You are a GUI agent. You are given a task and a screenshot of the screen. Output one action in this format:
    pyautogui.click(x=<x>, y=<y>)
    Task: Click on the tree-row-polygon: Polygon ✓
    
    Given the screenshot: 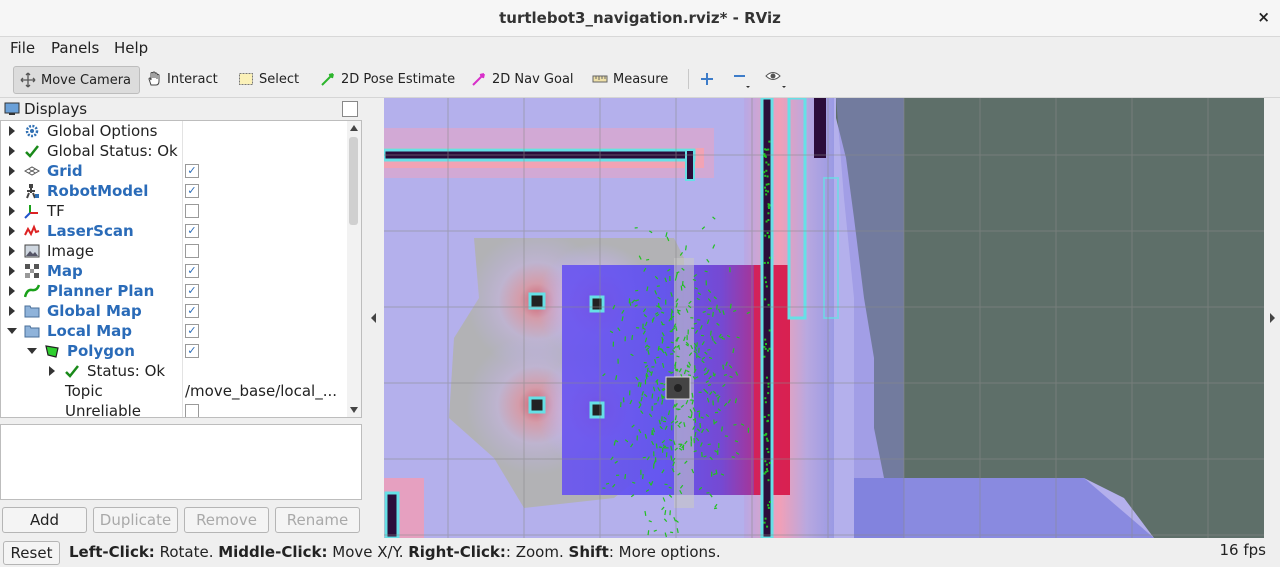 What is the action you would take?
    pyautogui.click(x=174, y=351)
    